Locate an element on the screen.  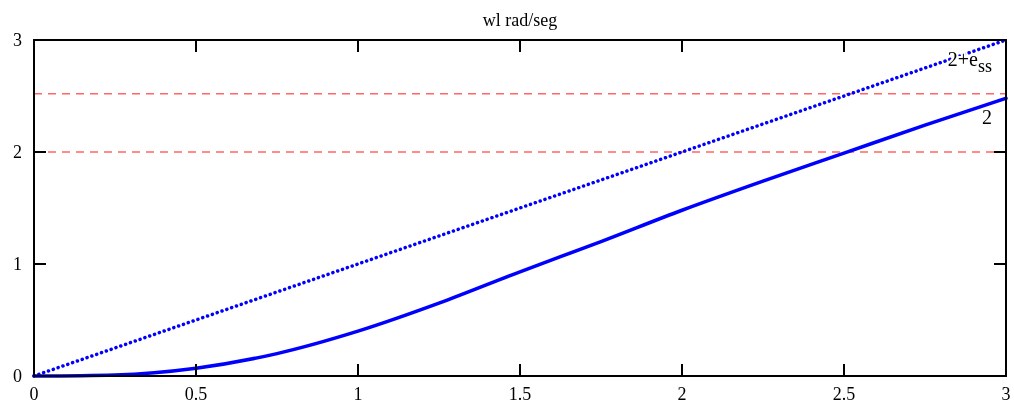
y-tick-label: 3 is located at coordinates (17, 40).